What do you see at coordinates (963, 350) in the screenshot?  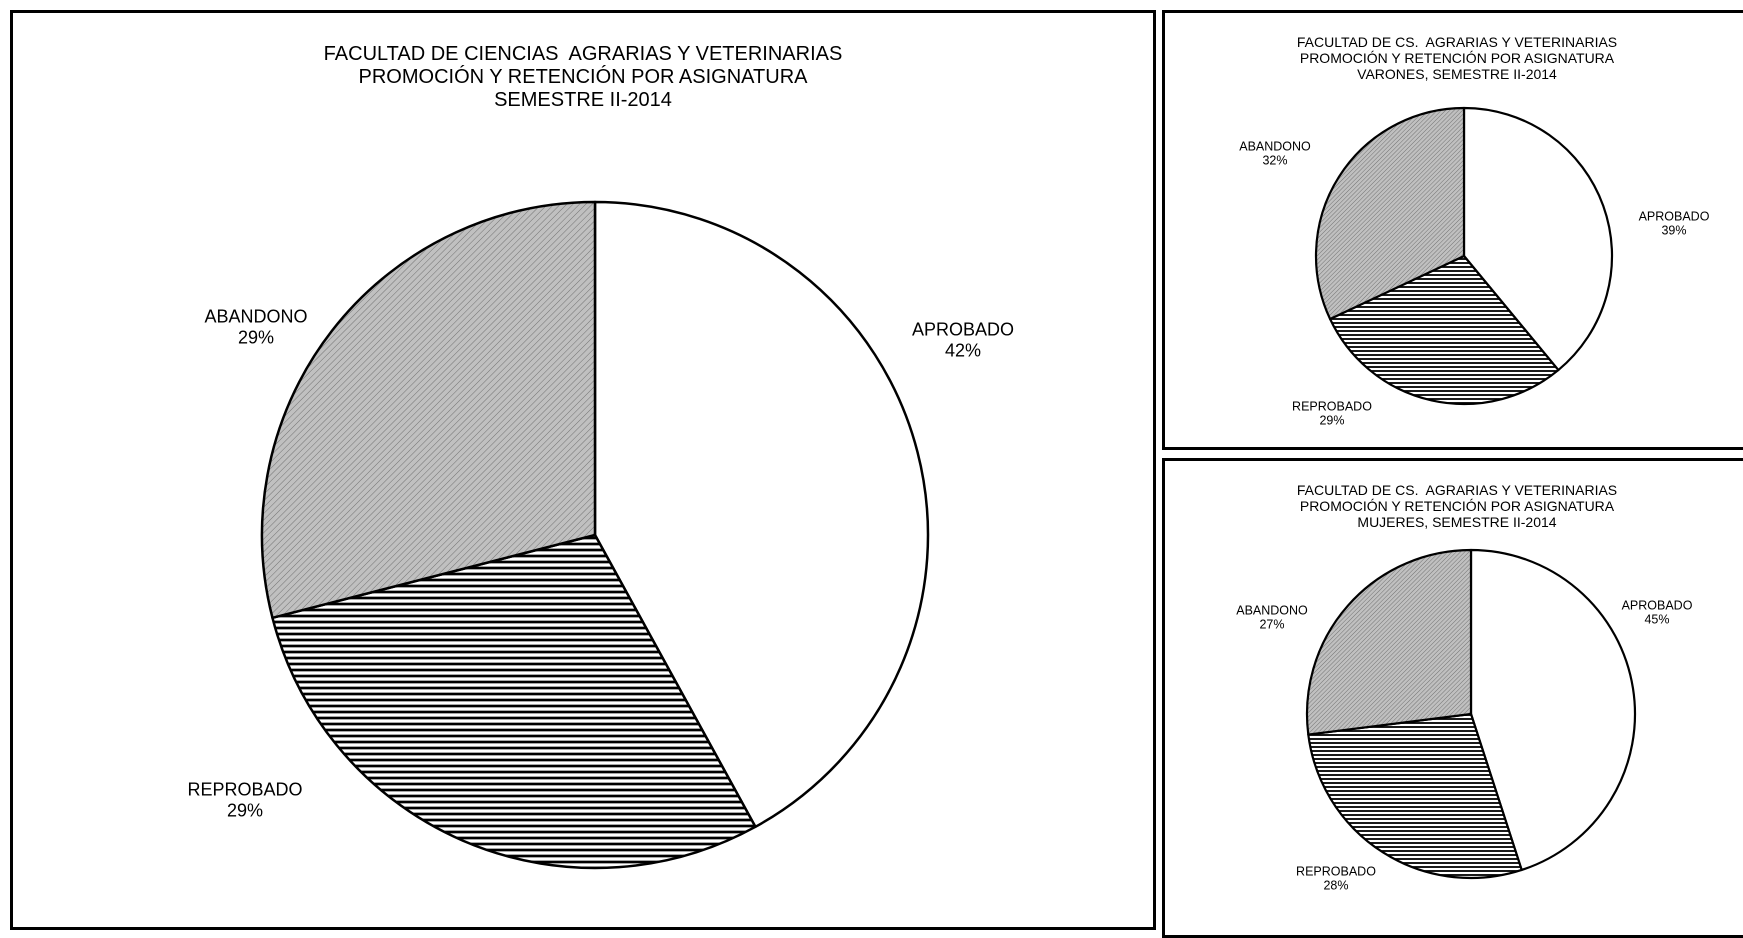 I see `slice-label-percent: 42%` at bounding box center [963, 350].